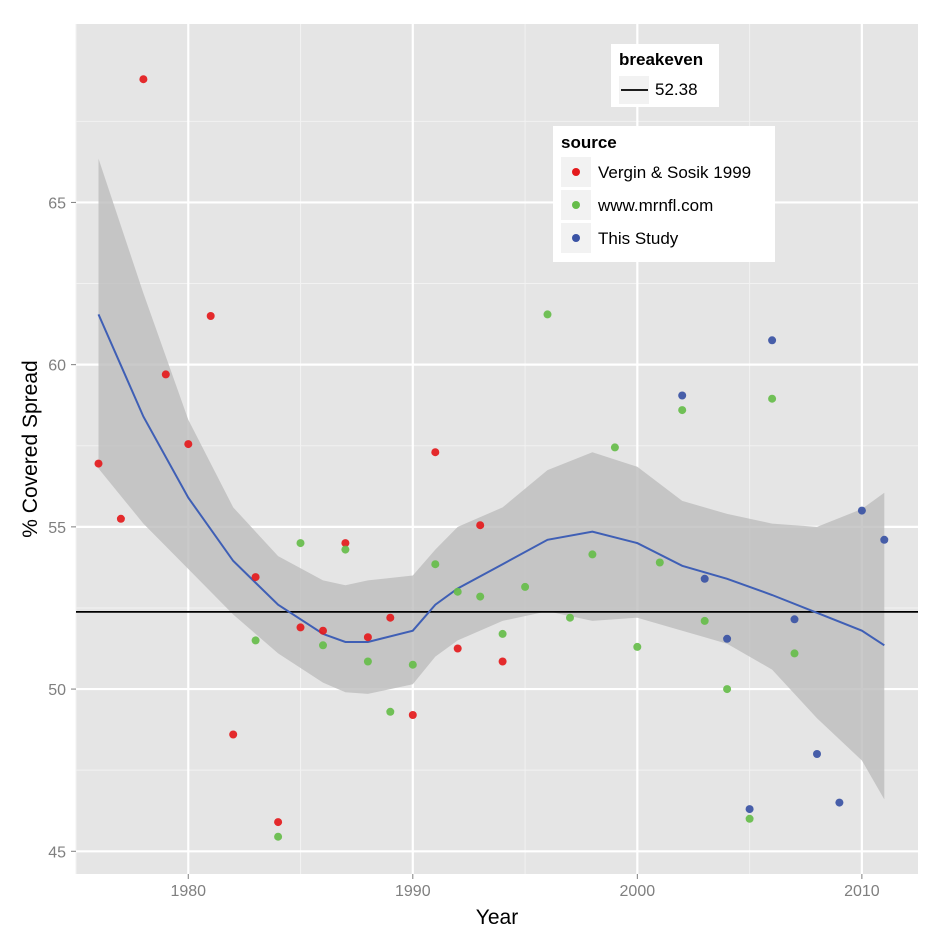 This screenshot has width=939, height=941. I want to click on x-tick-label: 2000, so click(638, 891).